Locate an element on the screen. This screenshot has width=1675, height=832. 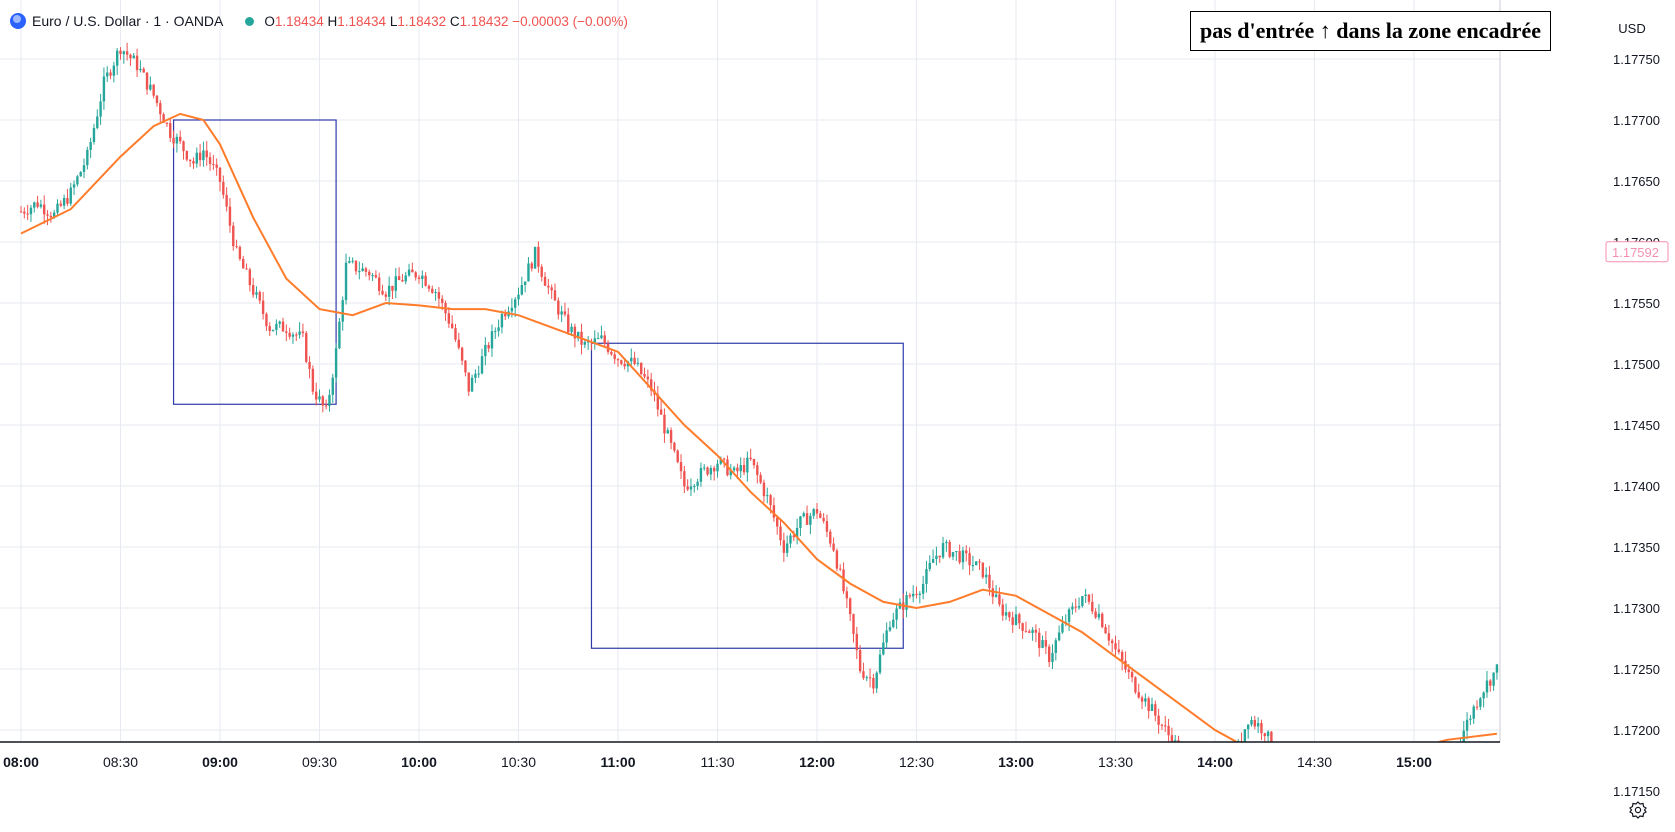
x-tick-label: 12:00 is located at coordinates (817, 762).